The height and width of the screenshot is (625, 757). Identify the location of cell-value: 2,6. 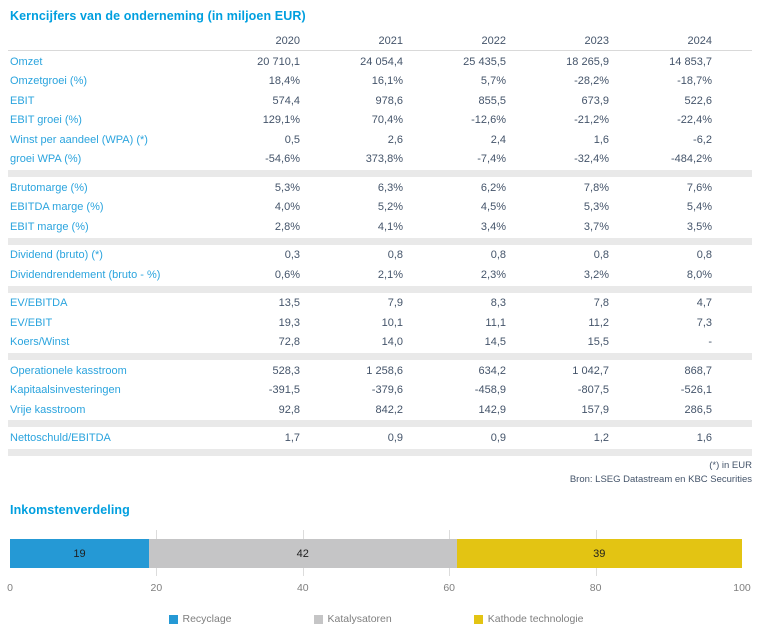
(395, 139).